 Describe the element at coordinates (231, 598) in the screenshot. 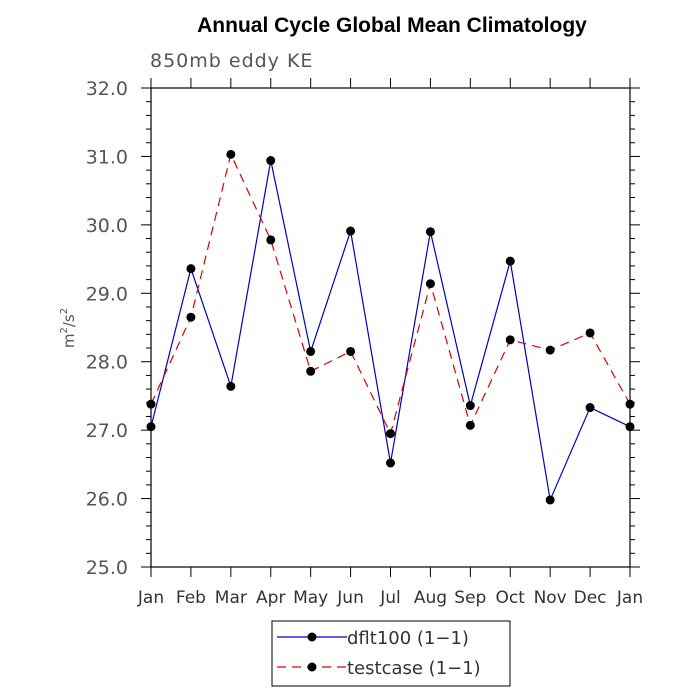

I see `x-tick-label: Mar` at that location.